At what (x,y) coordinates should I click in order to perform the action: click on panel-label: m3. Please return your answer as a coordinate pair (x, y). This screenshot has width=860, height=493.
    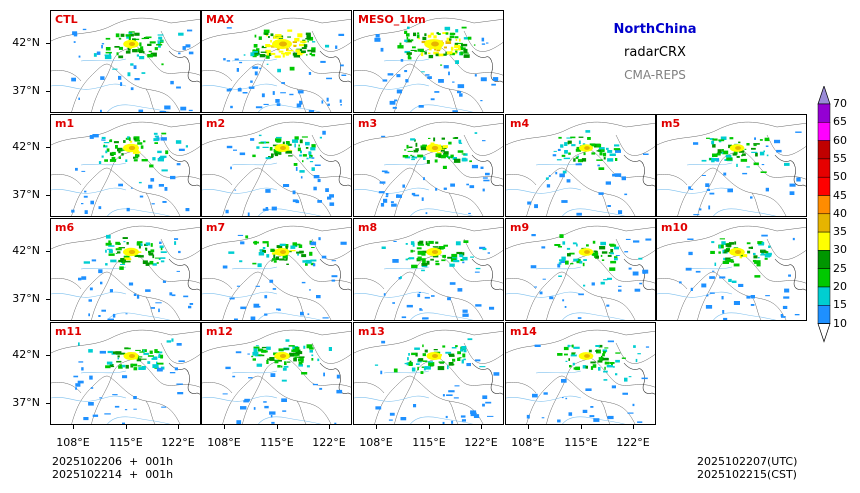
    Looking at the image, I should click on (368, 123).